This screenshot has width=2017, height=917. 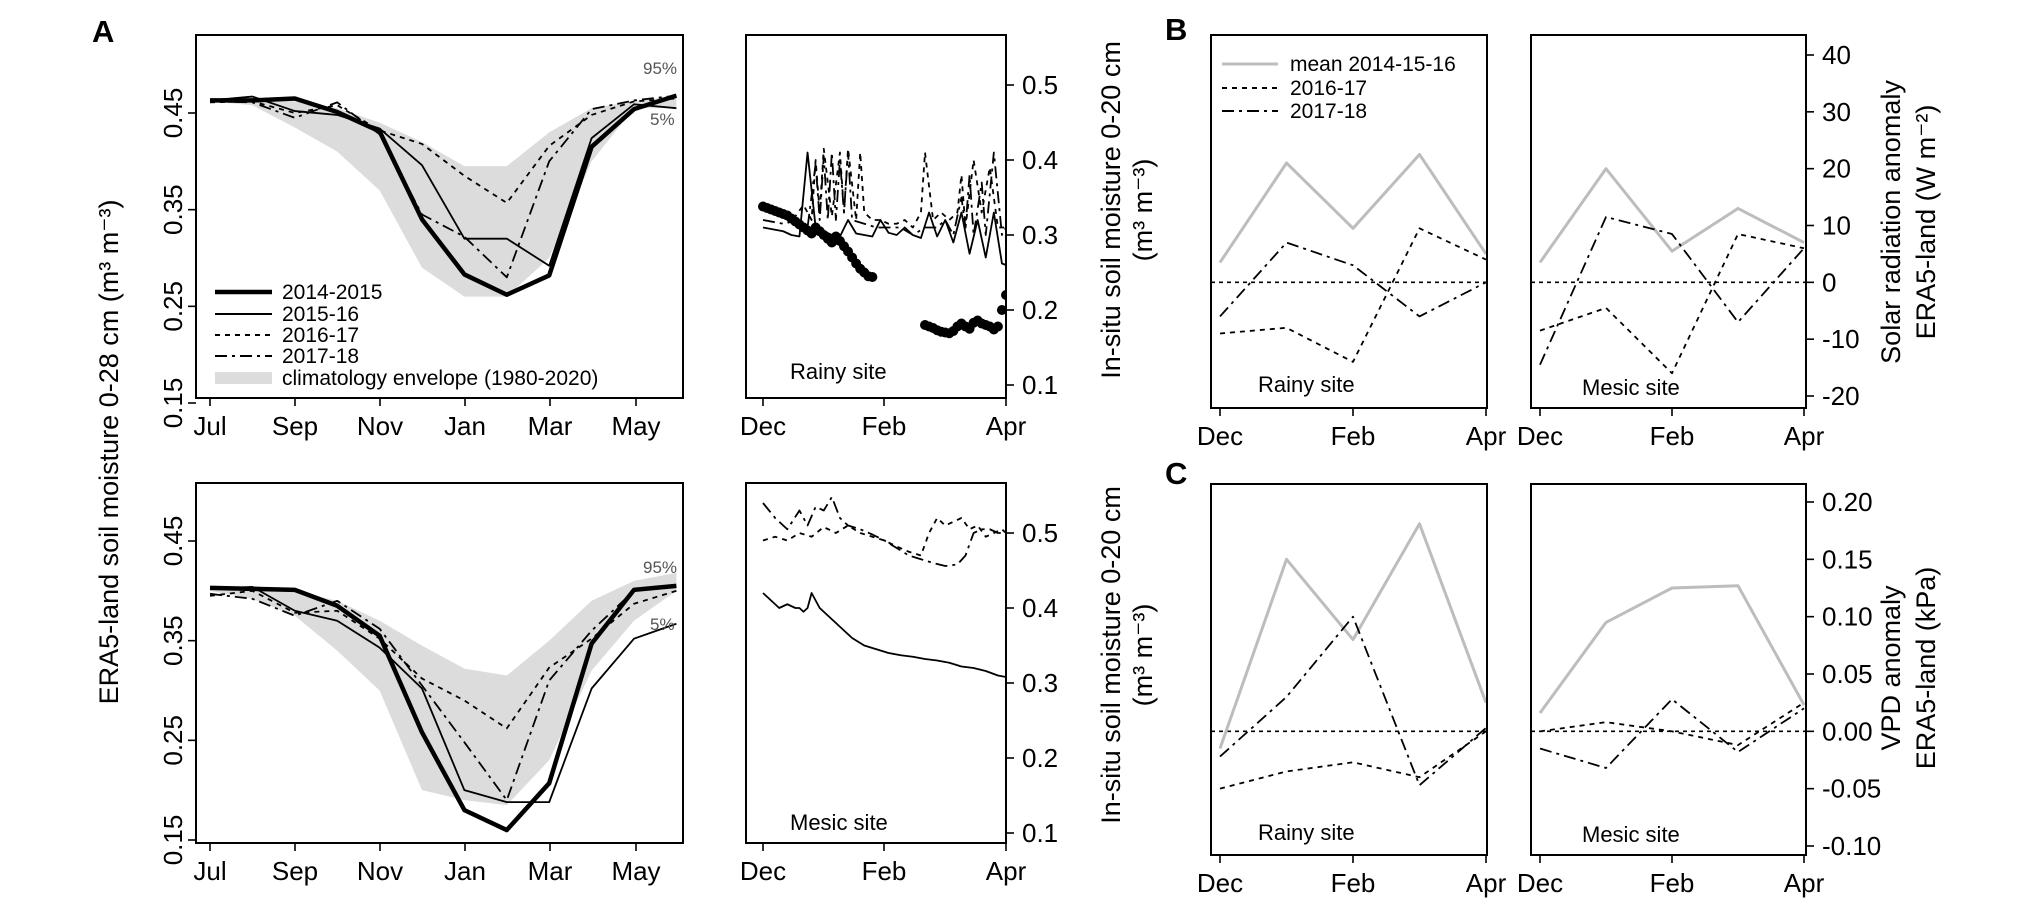 What do you see at coordinates (1006, 871) in the screenshot?
I see `x-tick-label-a_mesic_insitu: Apr` at bounding box center [1006, 871].